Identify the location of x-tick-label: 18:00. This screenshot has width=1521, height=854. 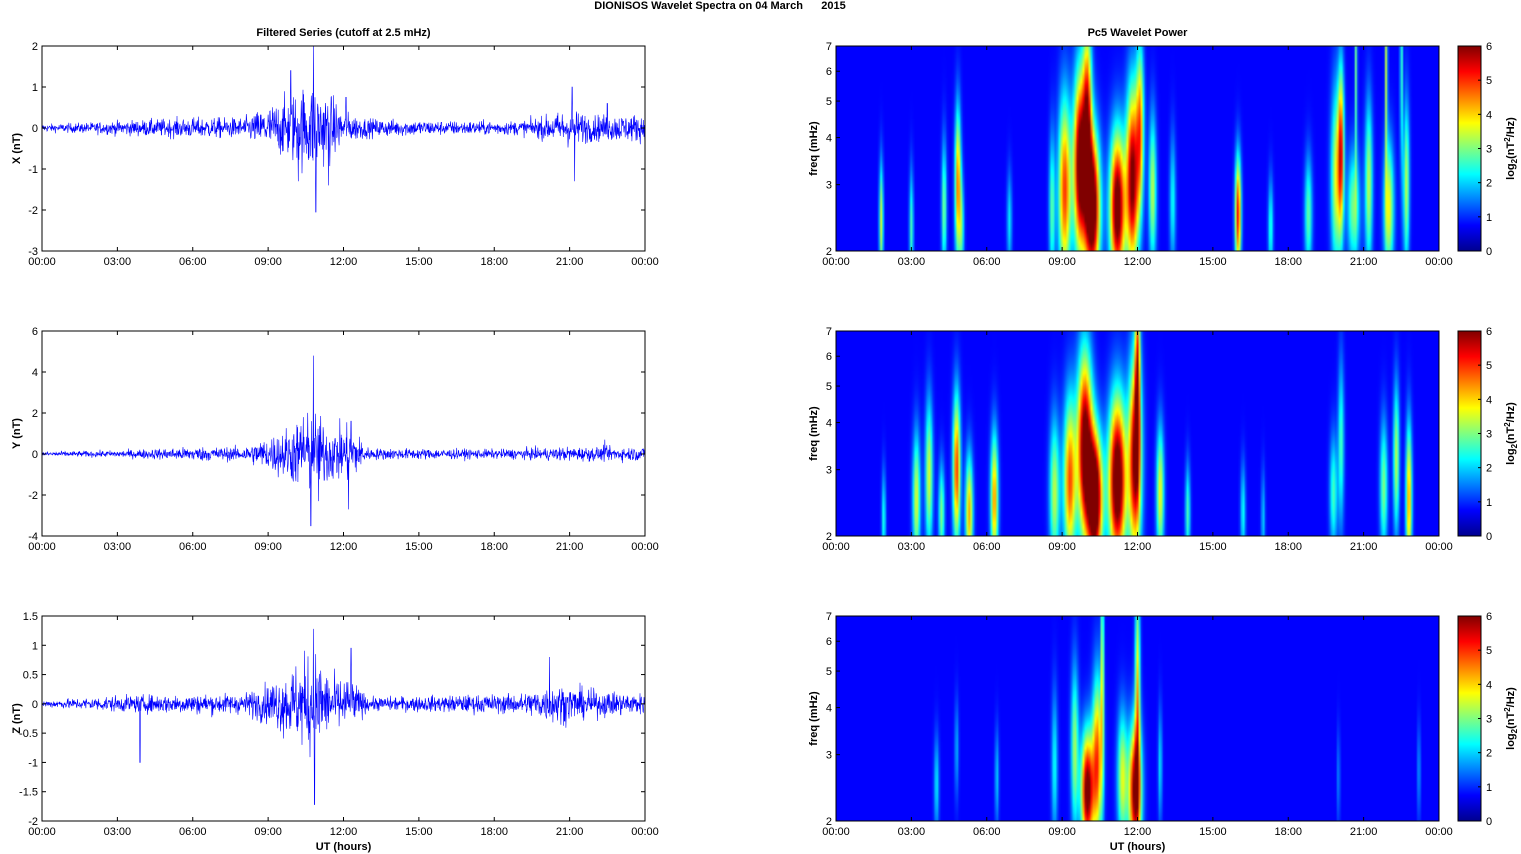
(1288, 262).